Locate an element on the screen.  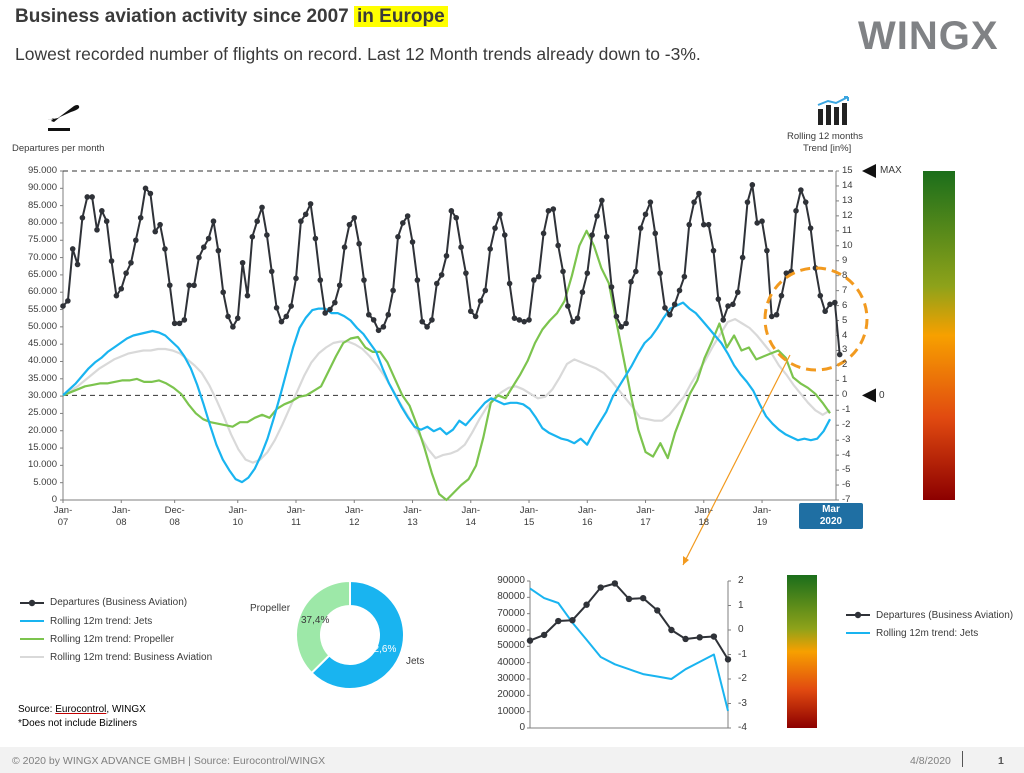
inset-y2-tick-label: 1 is located at coordinates (741, 605).